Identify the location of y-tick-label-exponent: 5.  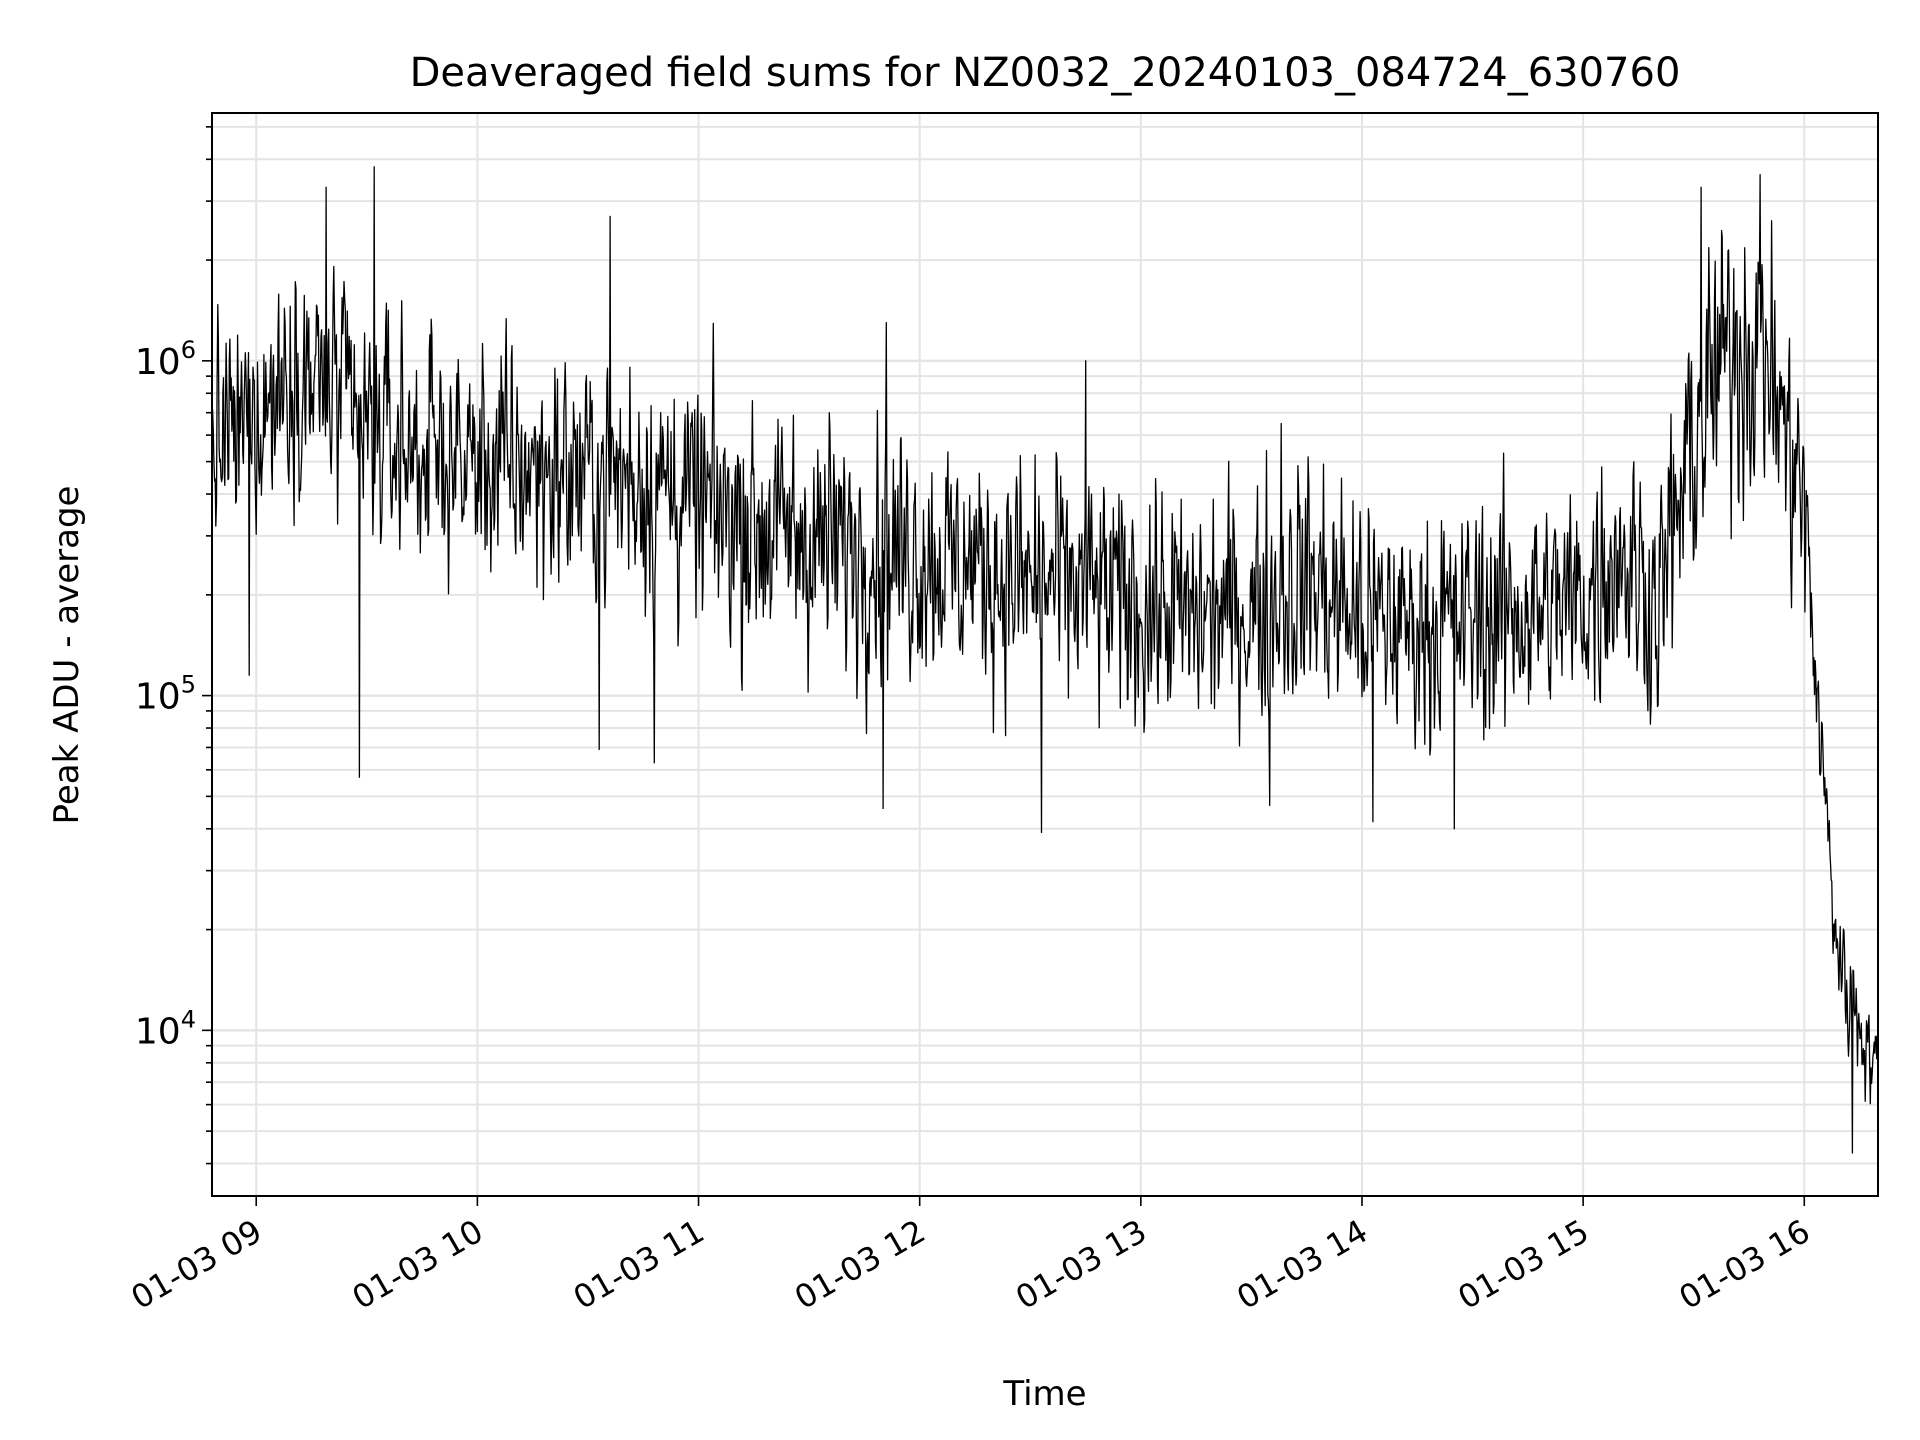
(188, 685).